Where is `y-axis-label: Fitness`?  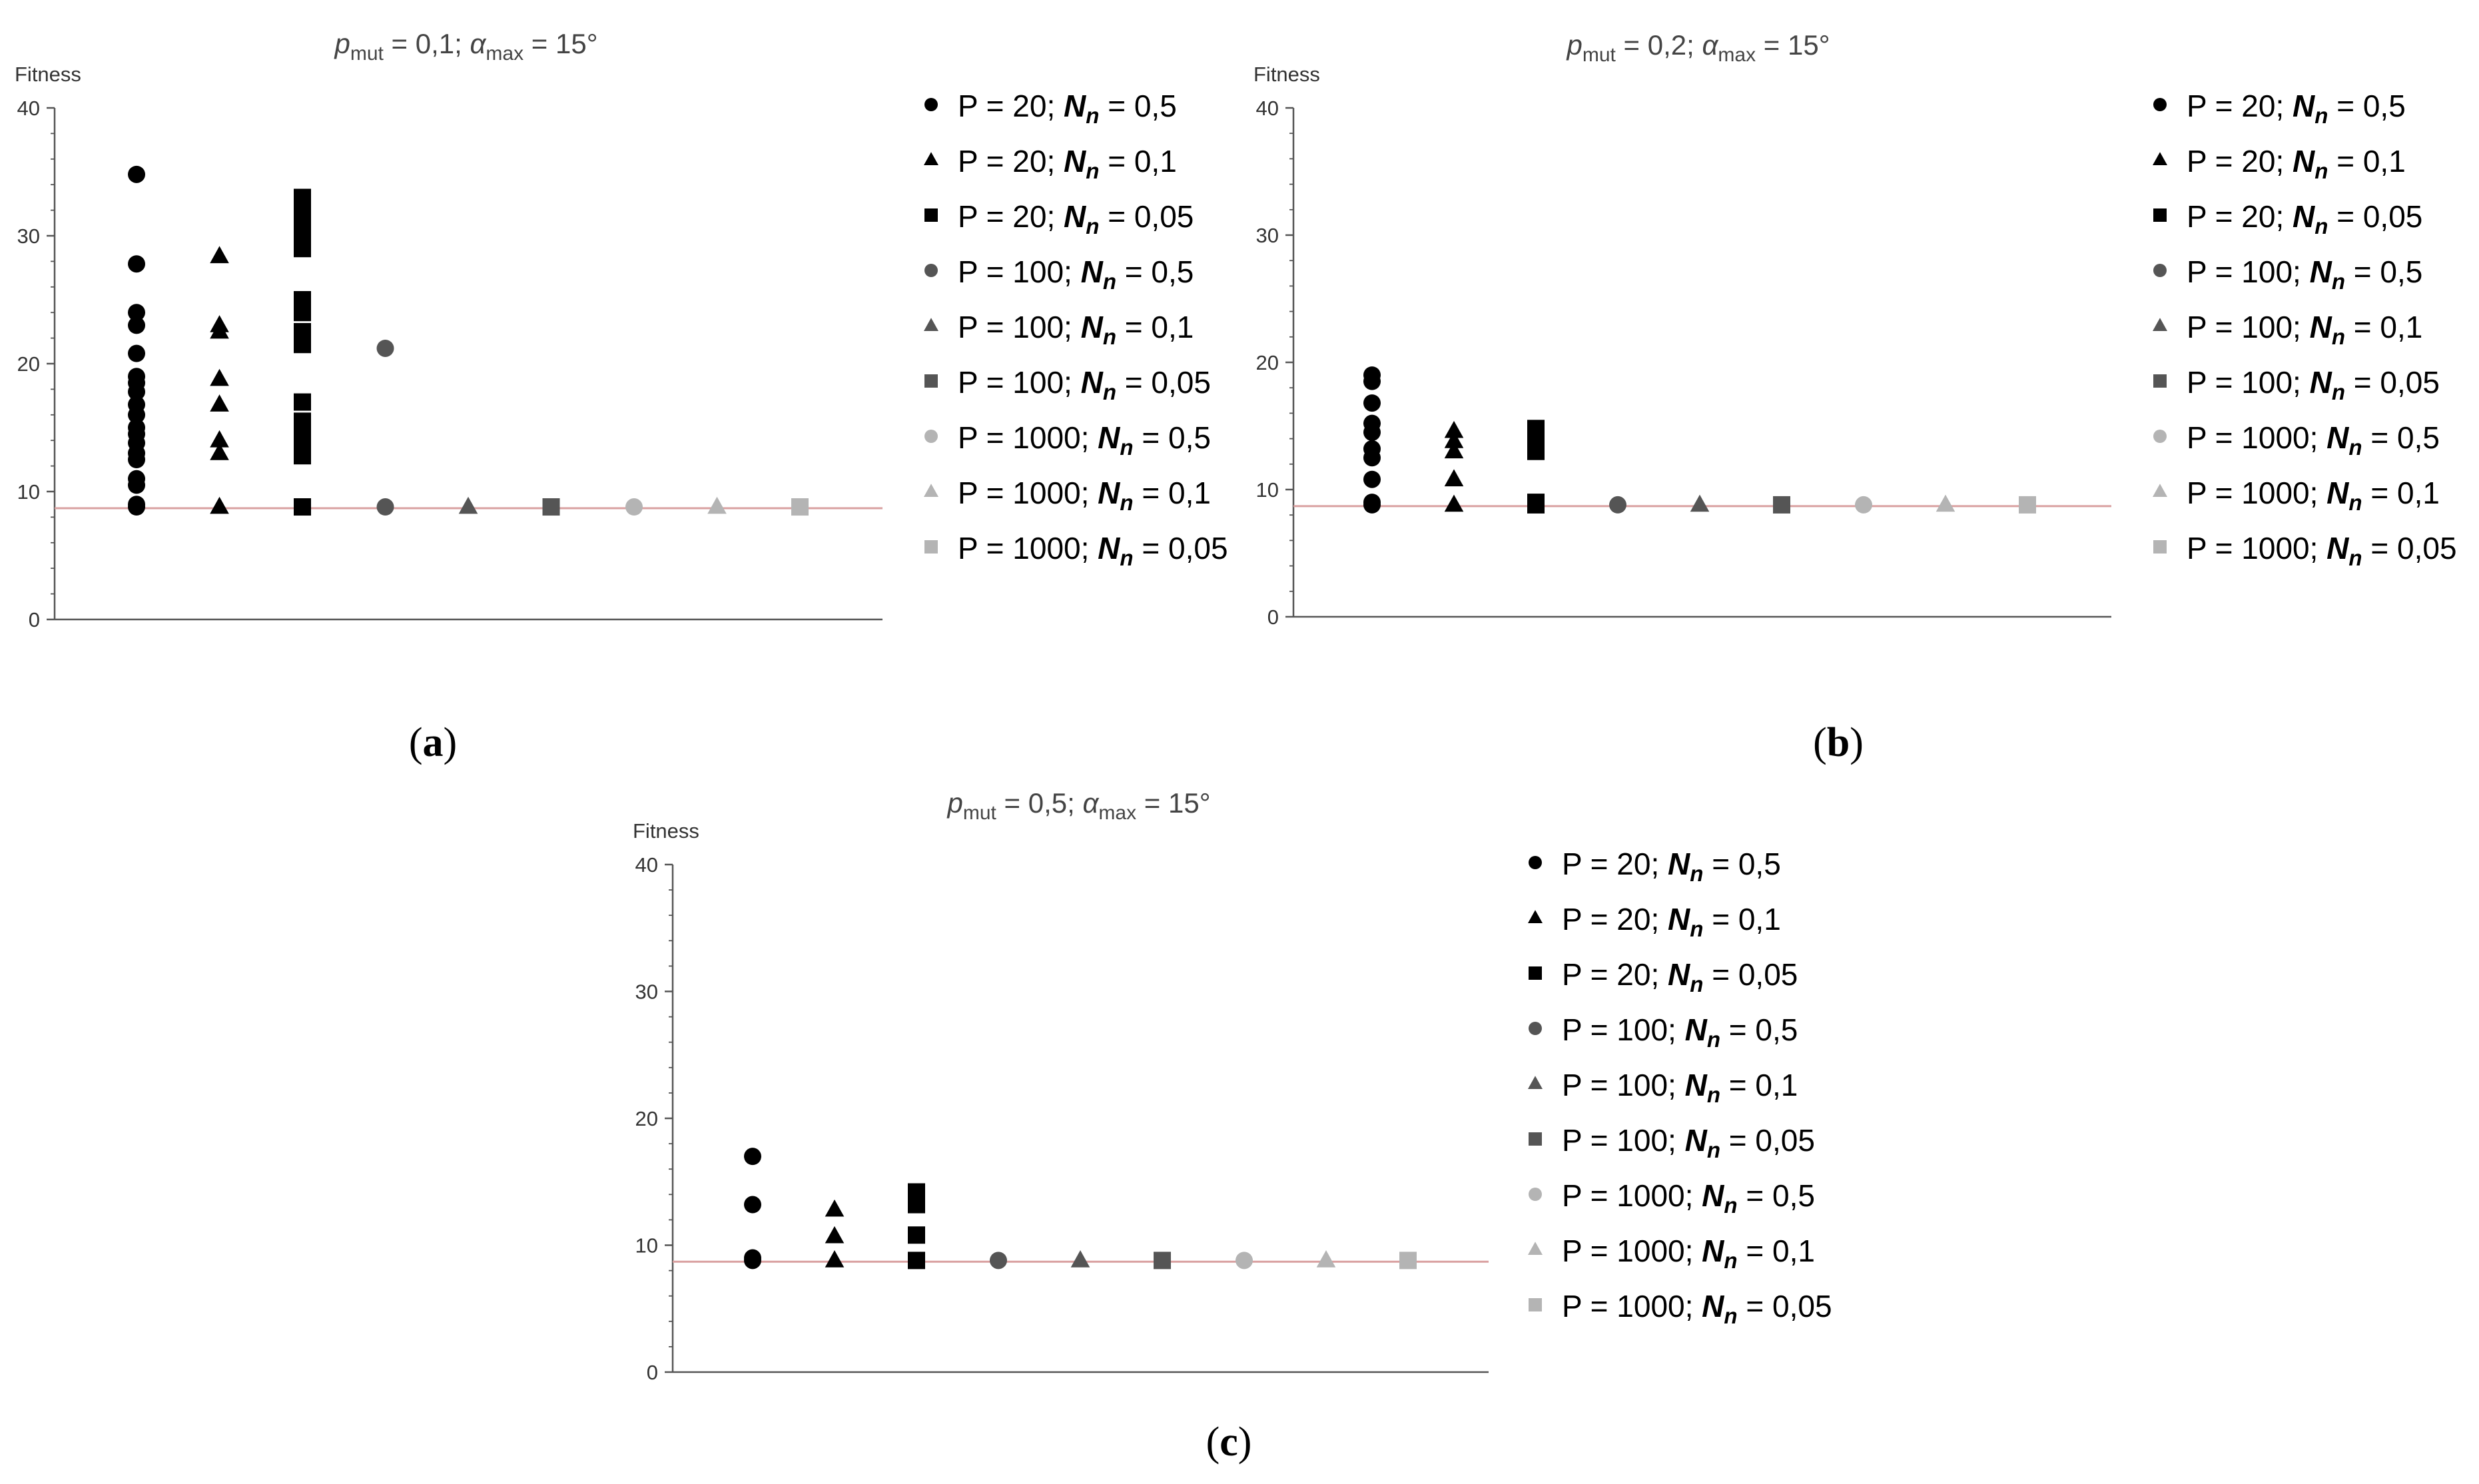
y-axis-label: Fitness is located at coordinates (666, 831).